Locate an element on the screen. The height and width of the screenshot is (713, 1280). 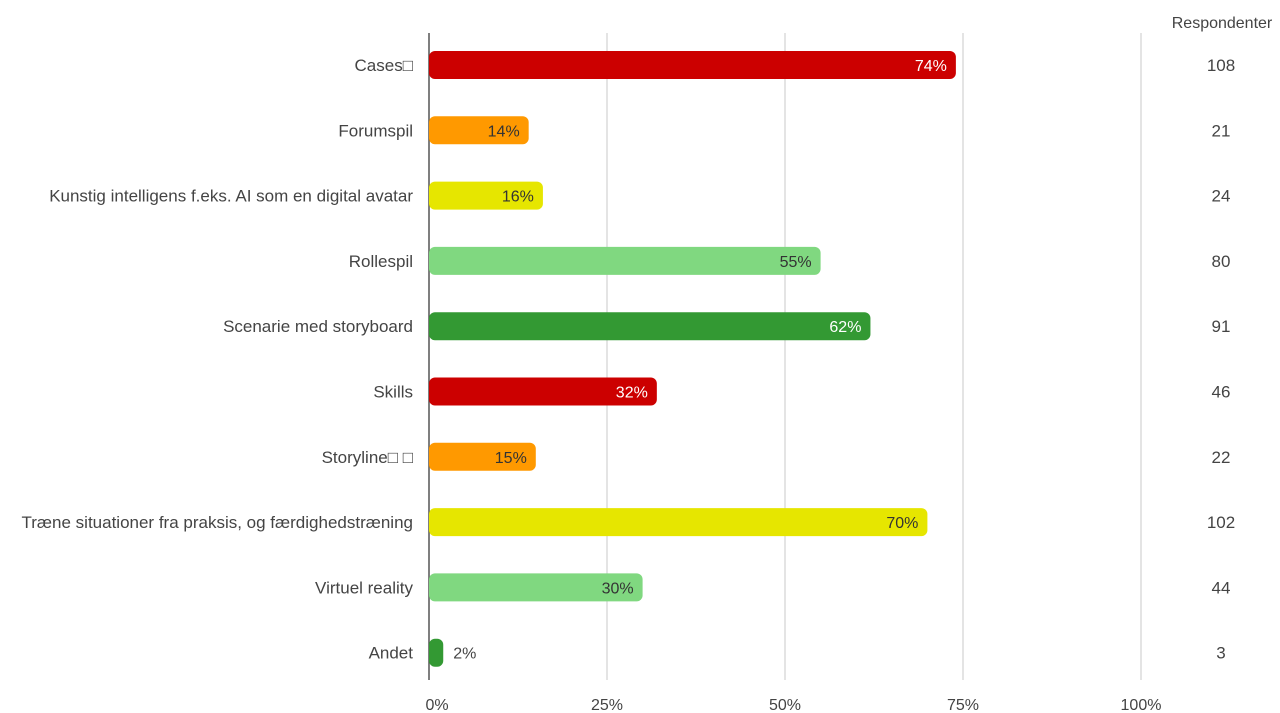
respondents-header: Respondenter is located at coordinates (1222, 23).